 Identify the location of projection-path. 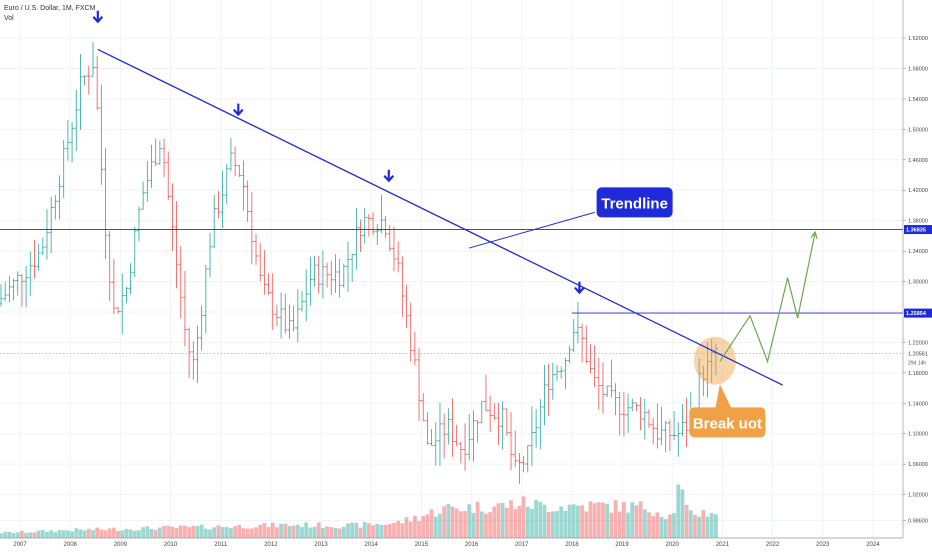
(767, 297).